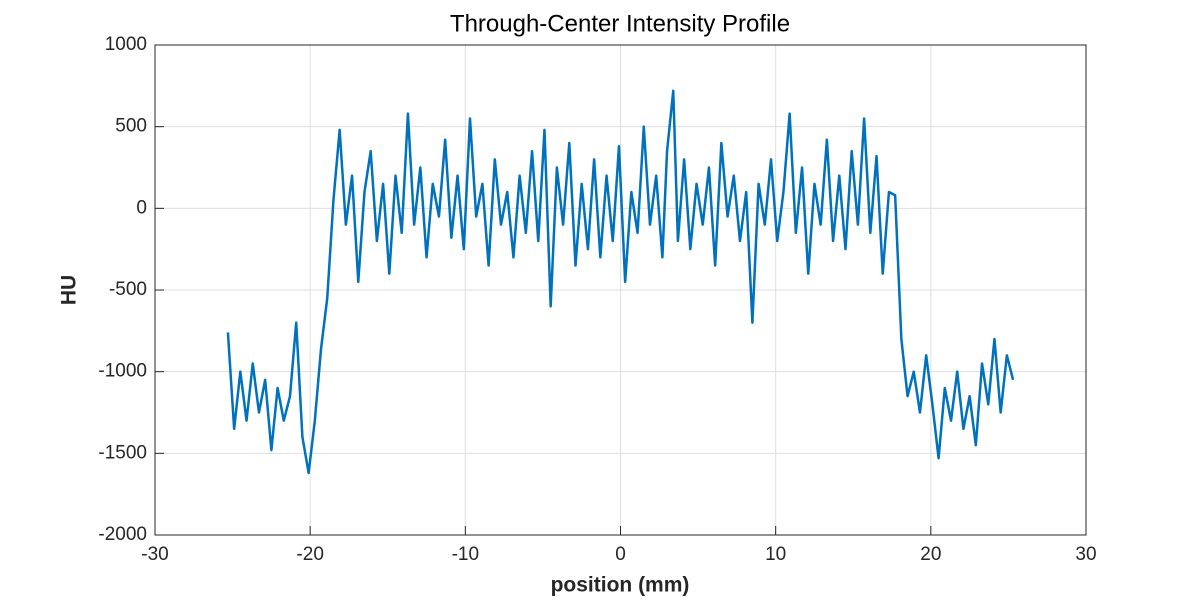 This screenshot has height=605, width=1200. What do you see at coordinates (465, 554) in the screenshot?
I see `x-tick-label: -10` at bounding box center [465, 554].